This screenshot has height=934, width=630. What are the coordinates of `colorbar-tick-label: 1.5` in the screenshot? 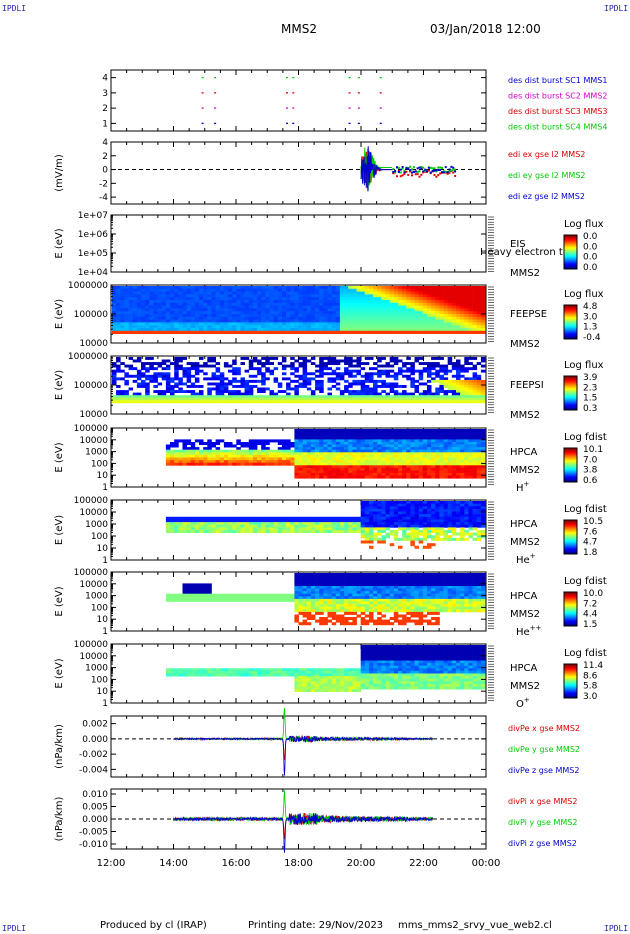 It's located at (590, 399).